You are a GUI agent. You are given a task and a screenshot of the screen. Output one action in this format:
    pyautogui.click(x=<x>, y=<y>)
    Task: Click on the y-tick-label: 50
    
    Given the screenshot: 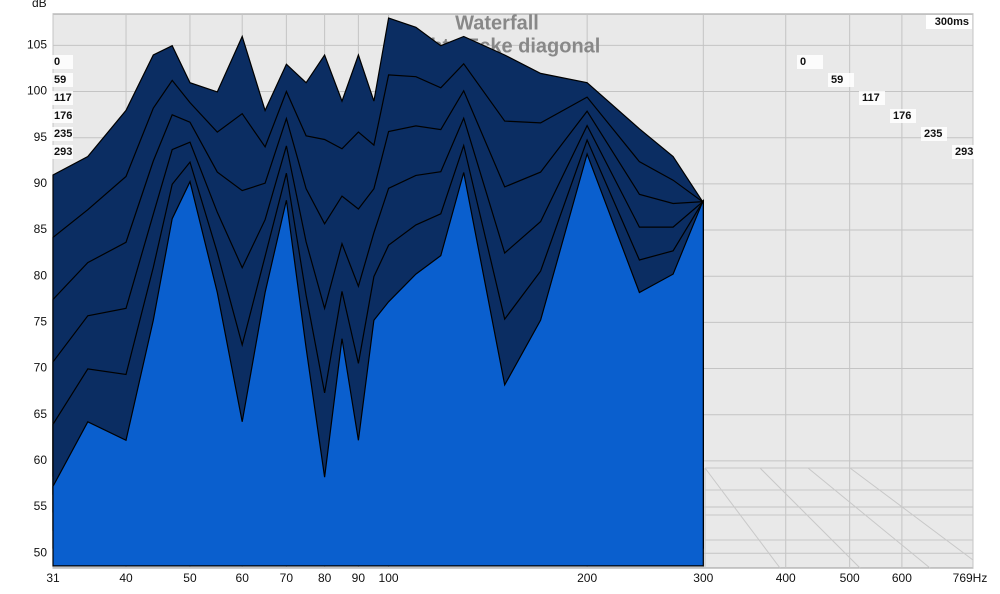 What is the action you would take?
    pyautogui.click(x=41, y=552)
    